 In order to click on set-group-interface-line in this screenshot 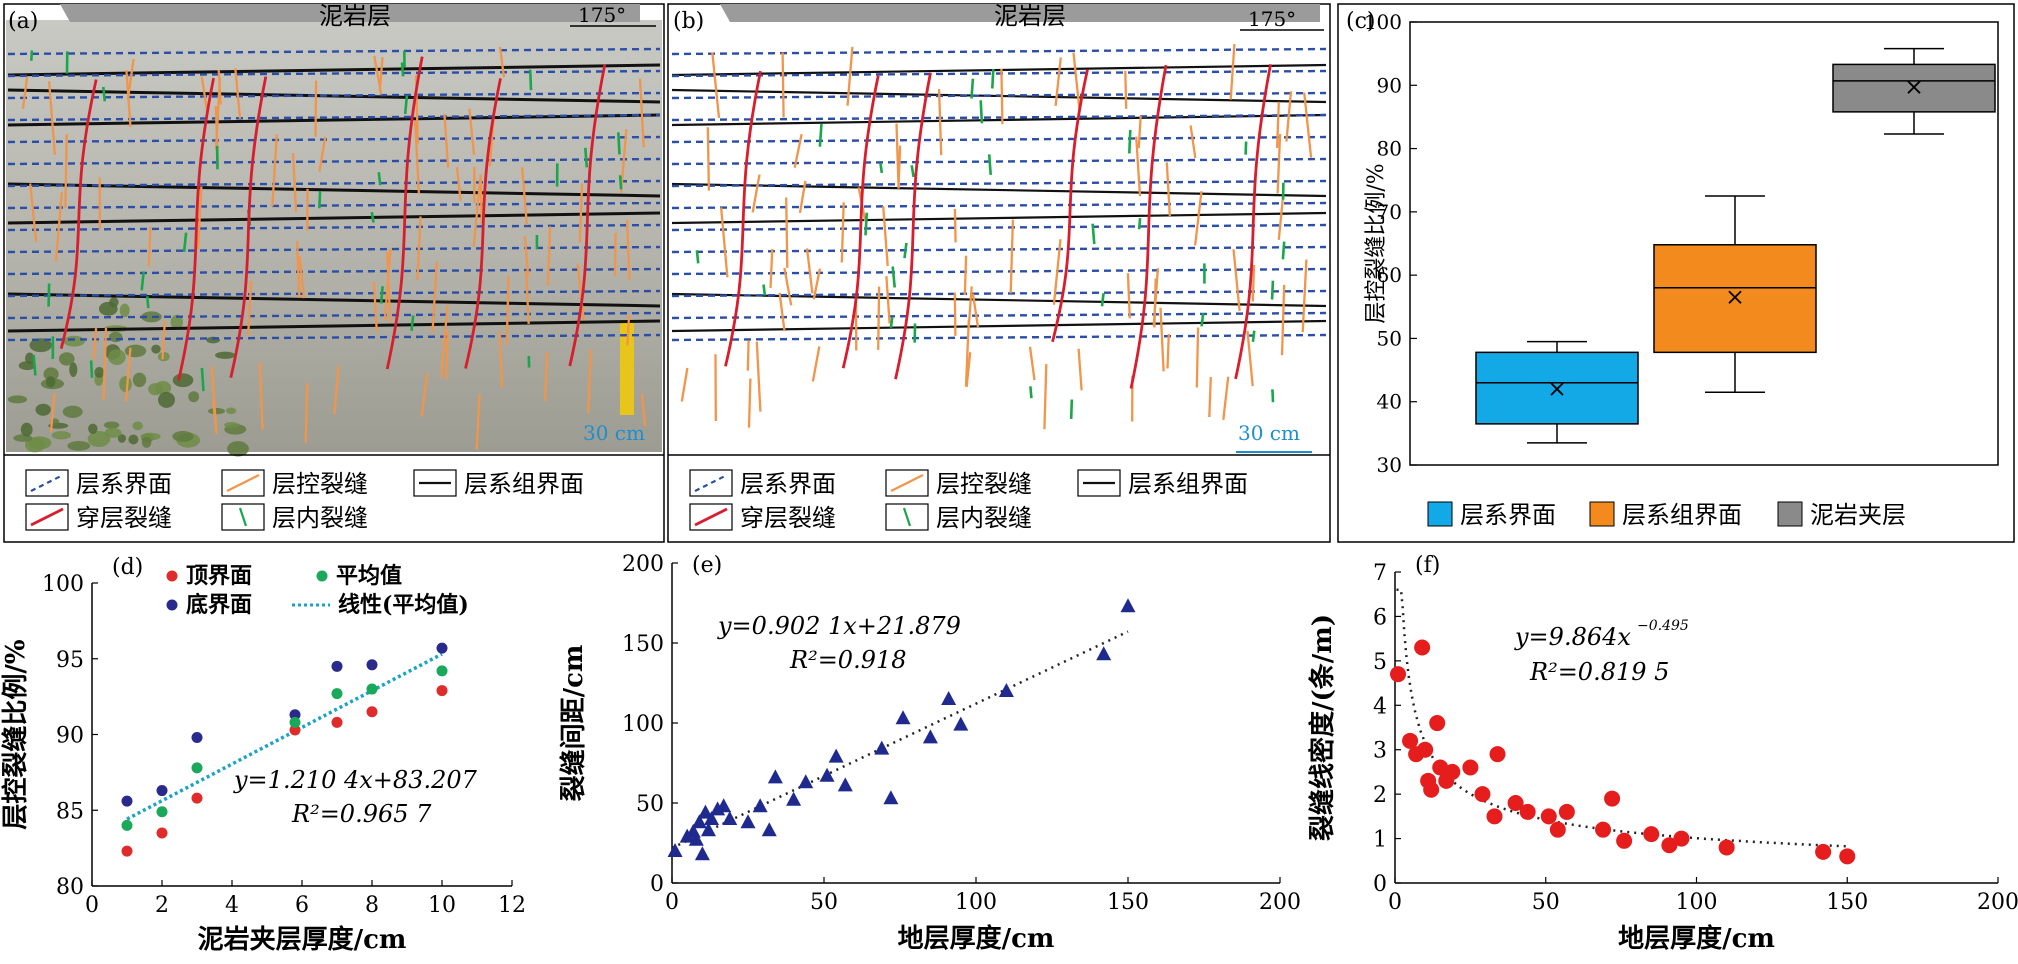, I will do `click(334, 218)`.